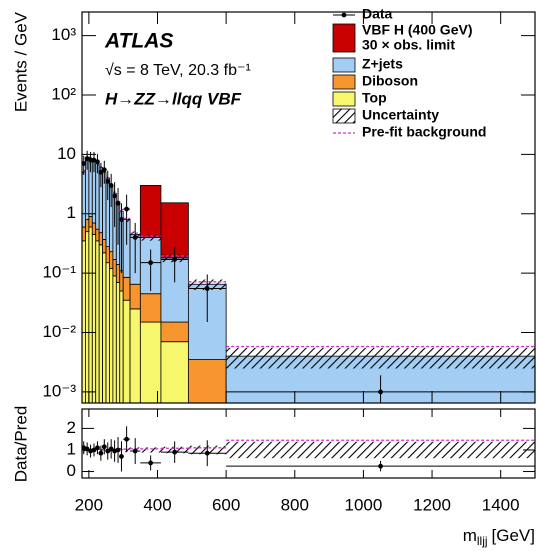  Describe the element at coordinates (20, 61) in the screenshot. I see `y-axis-label: Events / GeV` at that location.